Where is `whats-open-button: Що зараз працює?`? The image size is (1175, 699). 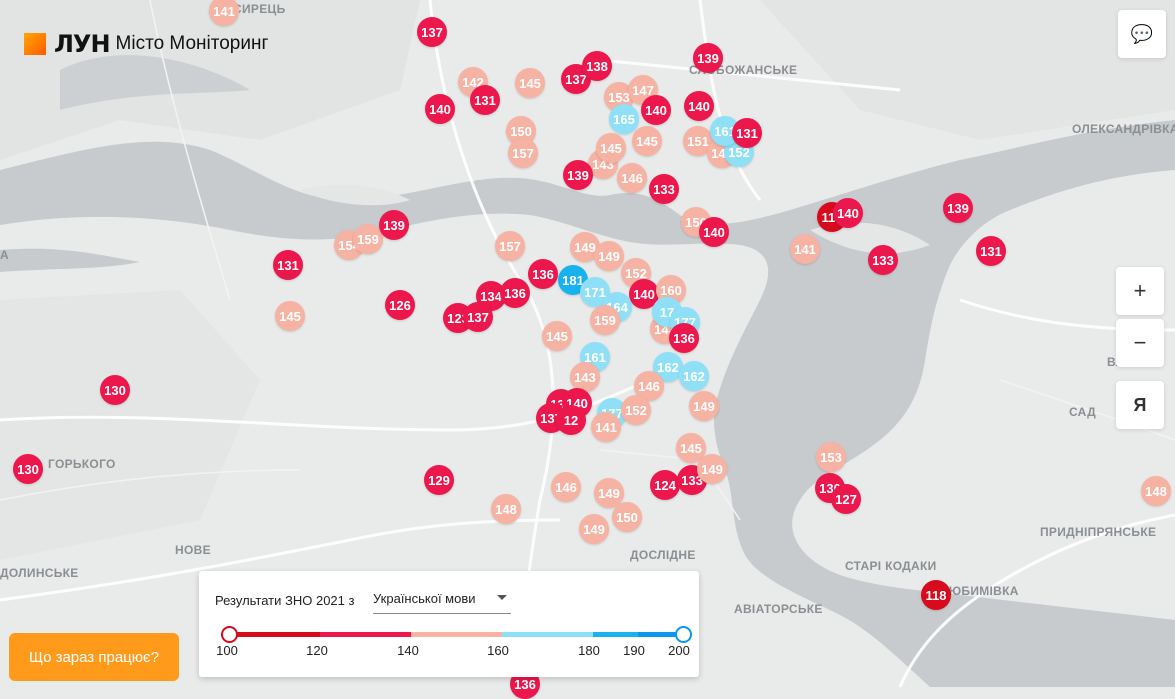
whats-open-button: Що зараз працює? is located at coordinates (94, 657).